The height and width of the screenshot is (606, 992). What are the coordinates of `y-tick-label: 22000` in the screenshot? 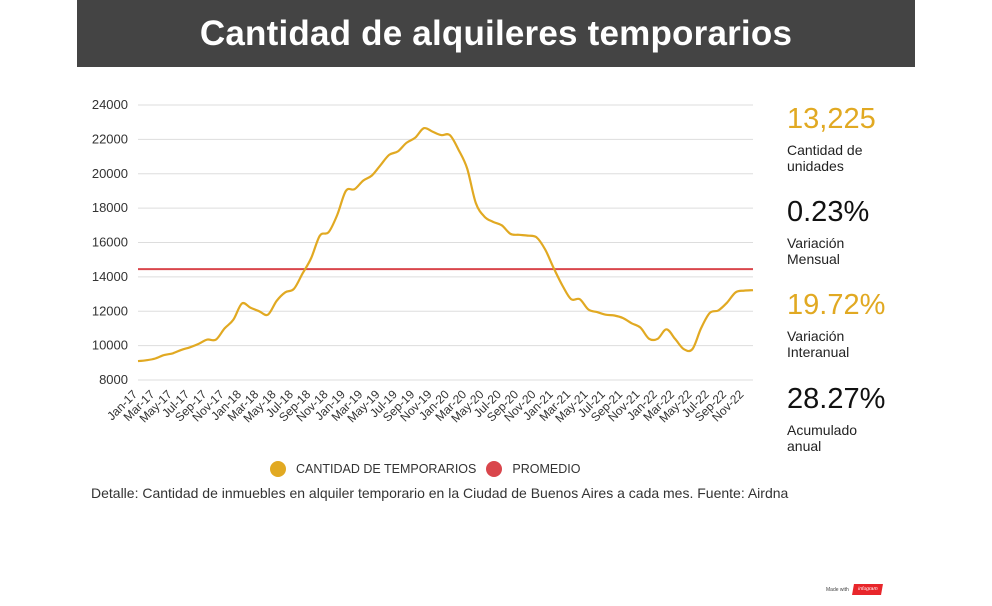 It's located at (110, 138).